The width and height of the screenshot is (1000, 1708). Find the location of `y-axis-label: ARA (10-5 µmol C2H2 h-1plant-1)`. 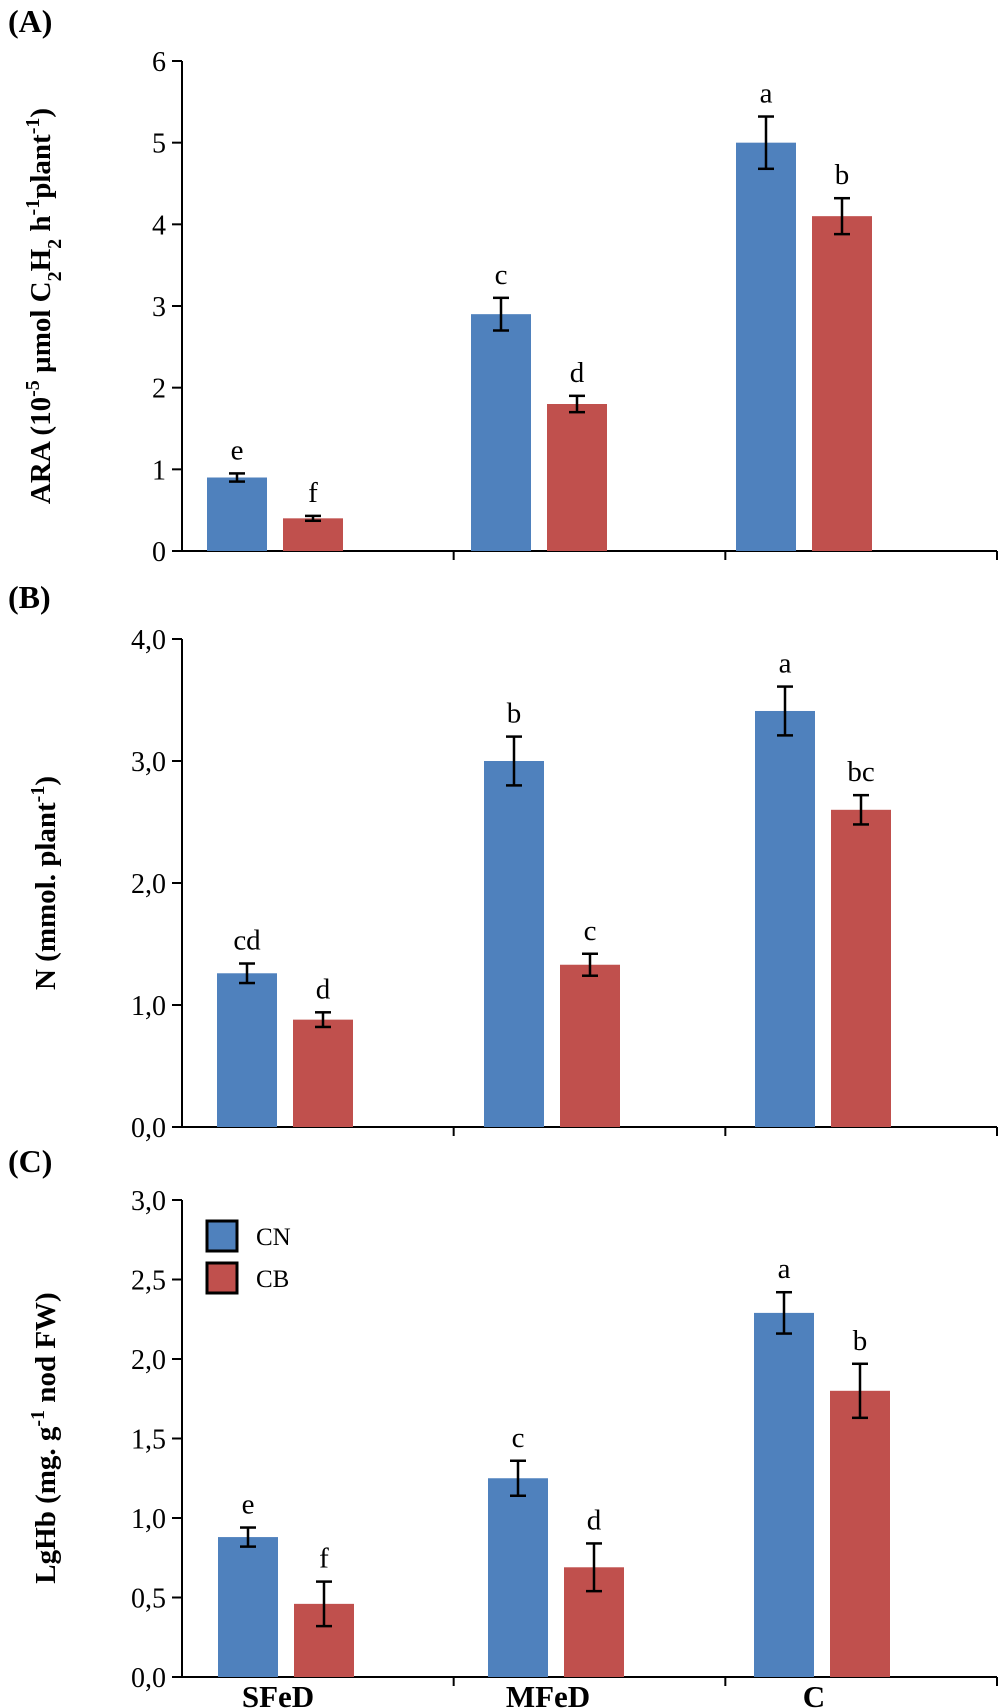

y-axis-label: ARA (10-5 µmol C2H2 h-1plant-1) is located at coordinates (44, 306).